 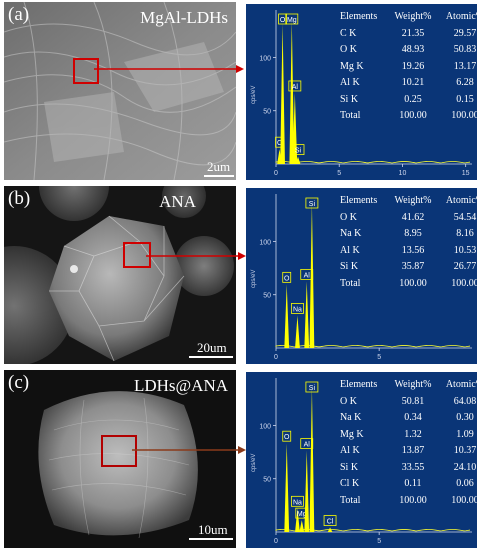 What do you see at coordinates (465, 250) in the screenshot?
I see `table-cell: 10.53` at bounding box center [465, 250].